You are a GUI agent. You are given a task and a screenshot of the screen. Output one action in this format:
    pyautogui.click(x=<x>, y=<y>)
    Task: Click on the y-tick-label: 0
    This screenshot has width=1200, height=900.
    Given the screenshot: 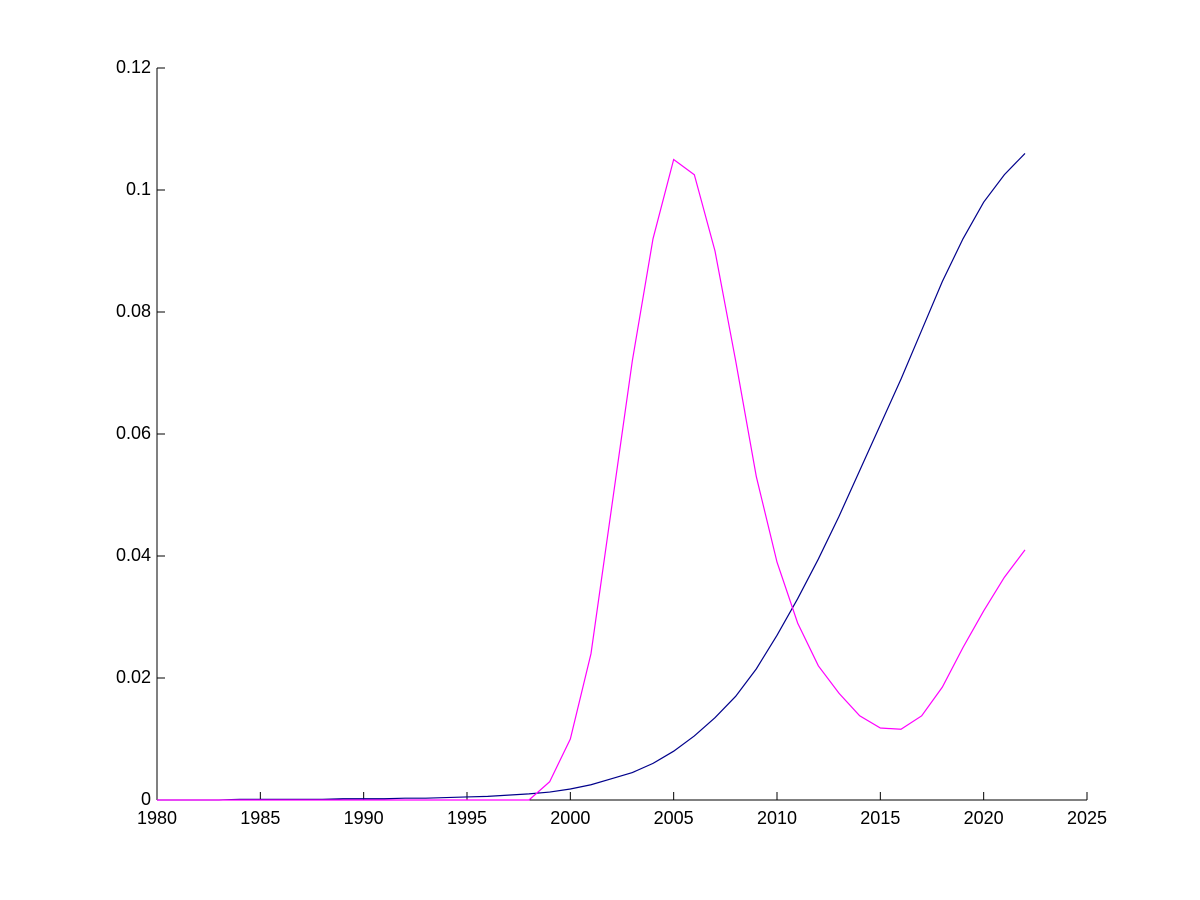 What is the action you would take?
    pyautogui.click(x=146, y=799)
    